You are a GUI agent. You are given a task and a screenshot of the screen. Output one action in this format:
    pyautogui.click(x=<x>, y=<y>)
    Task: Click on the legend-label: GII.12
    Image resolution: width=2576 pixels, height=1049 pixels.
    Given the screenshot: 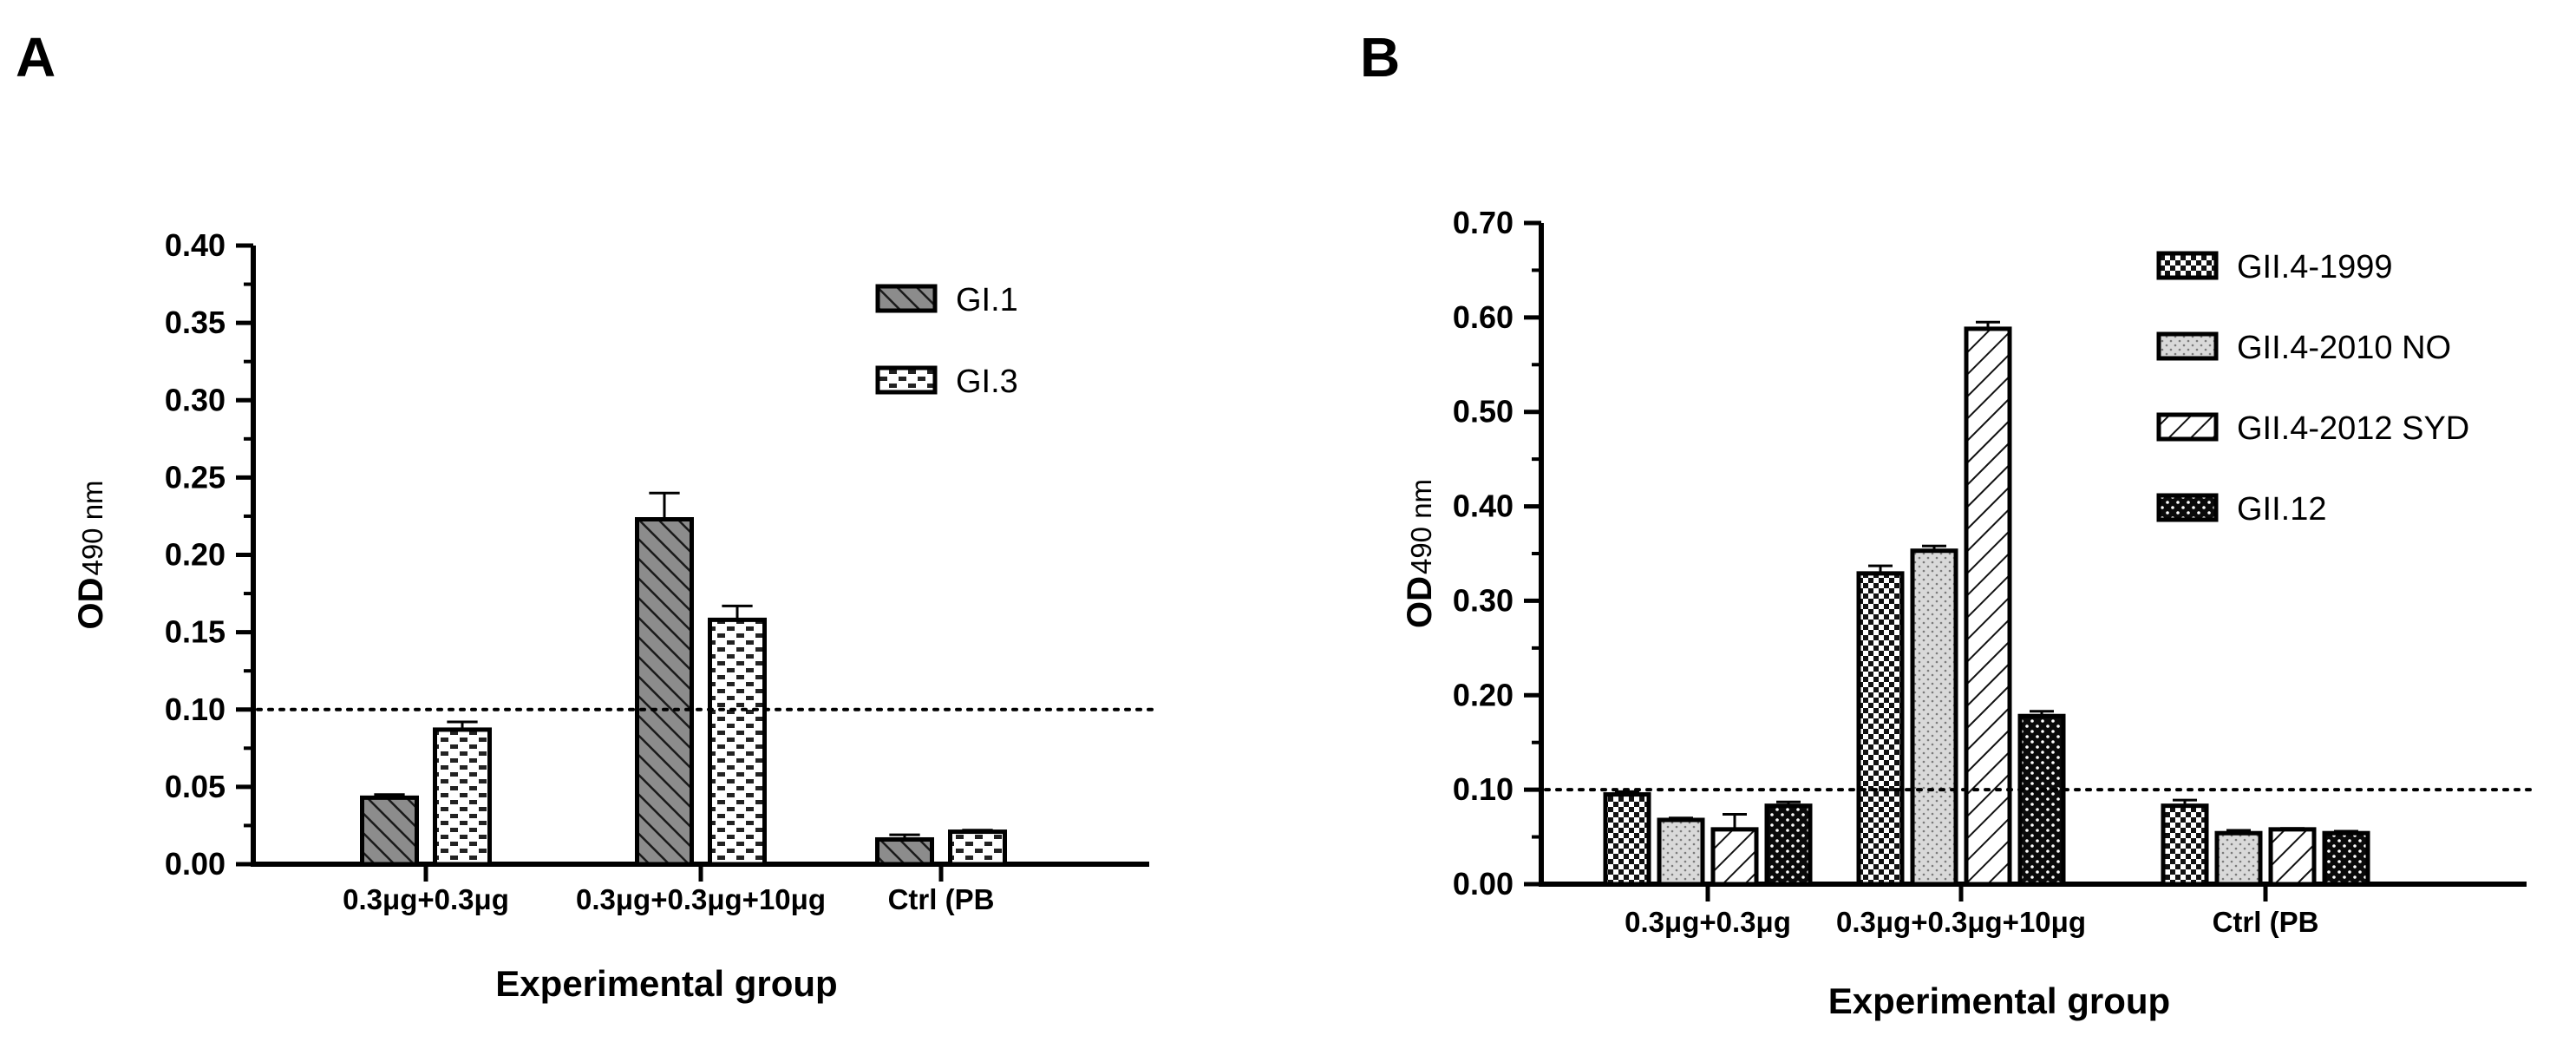 What is the action you would take?
    pyautogui.click(x=2282, y=509)
    